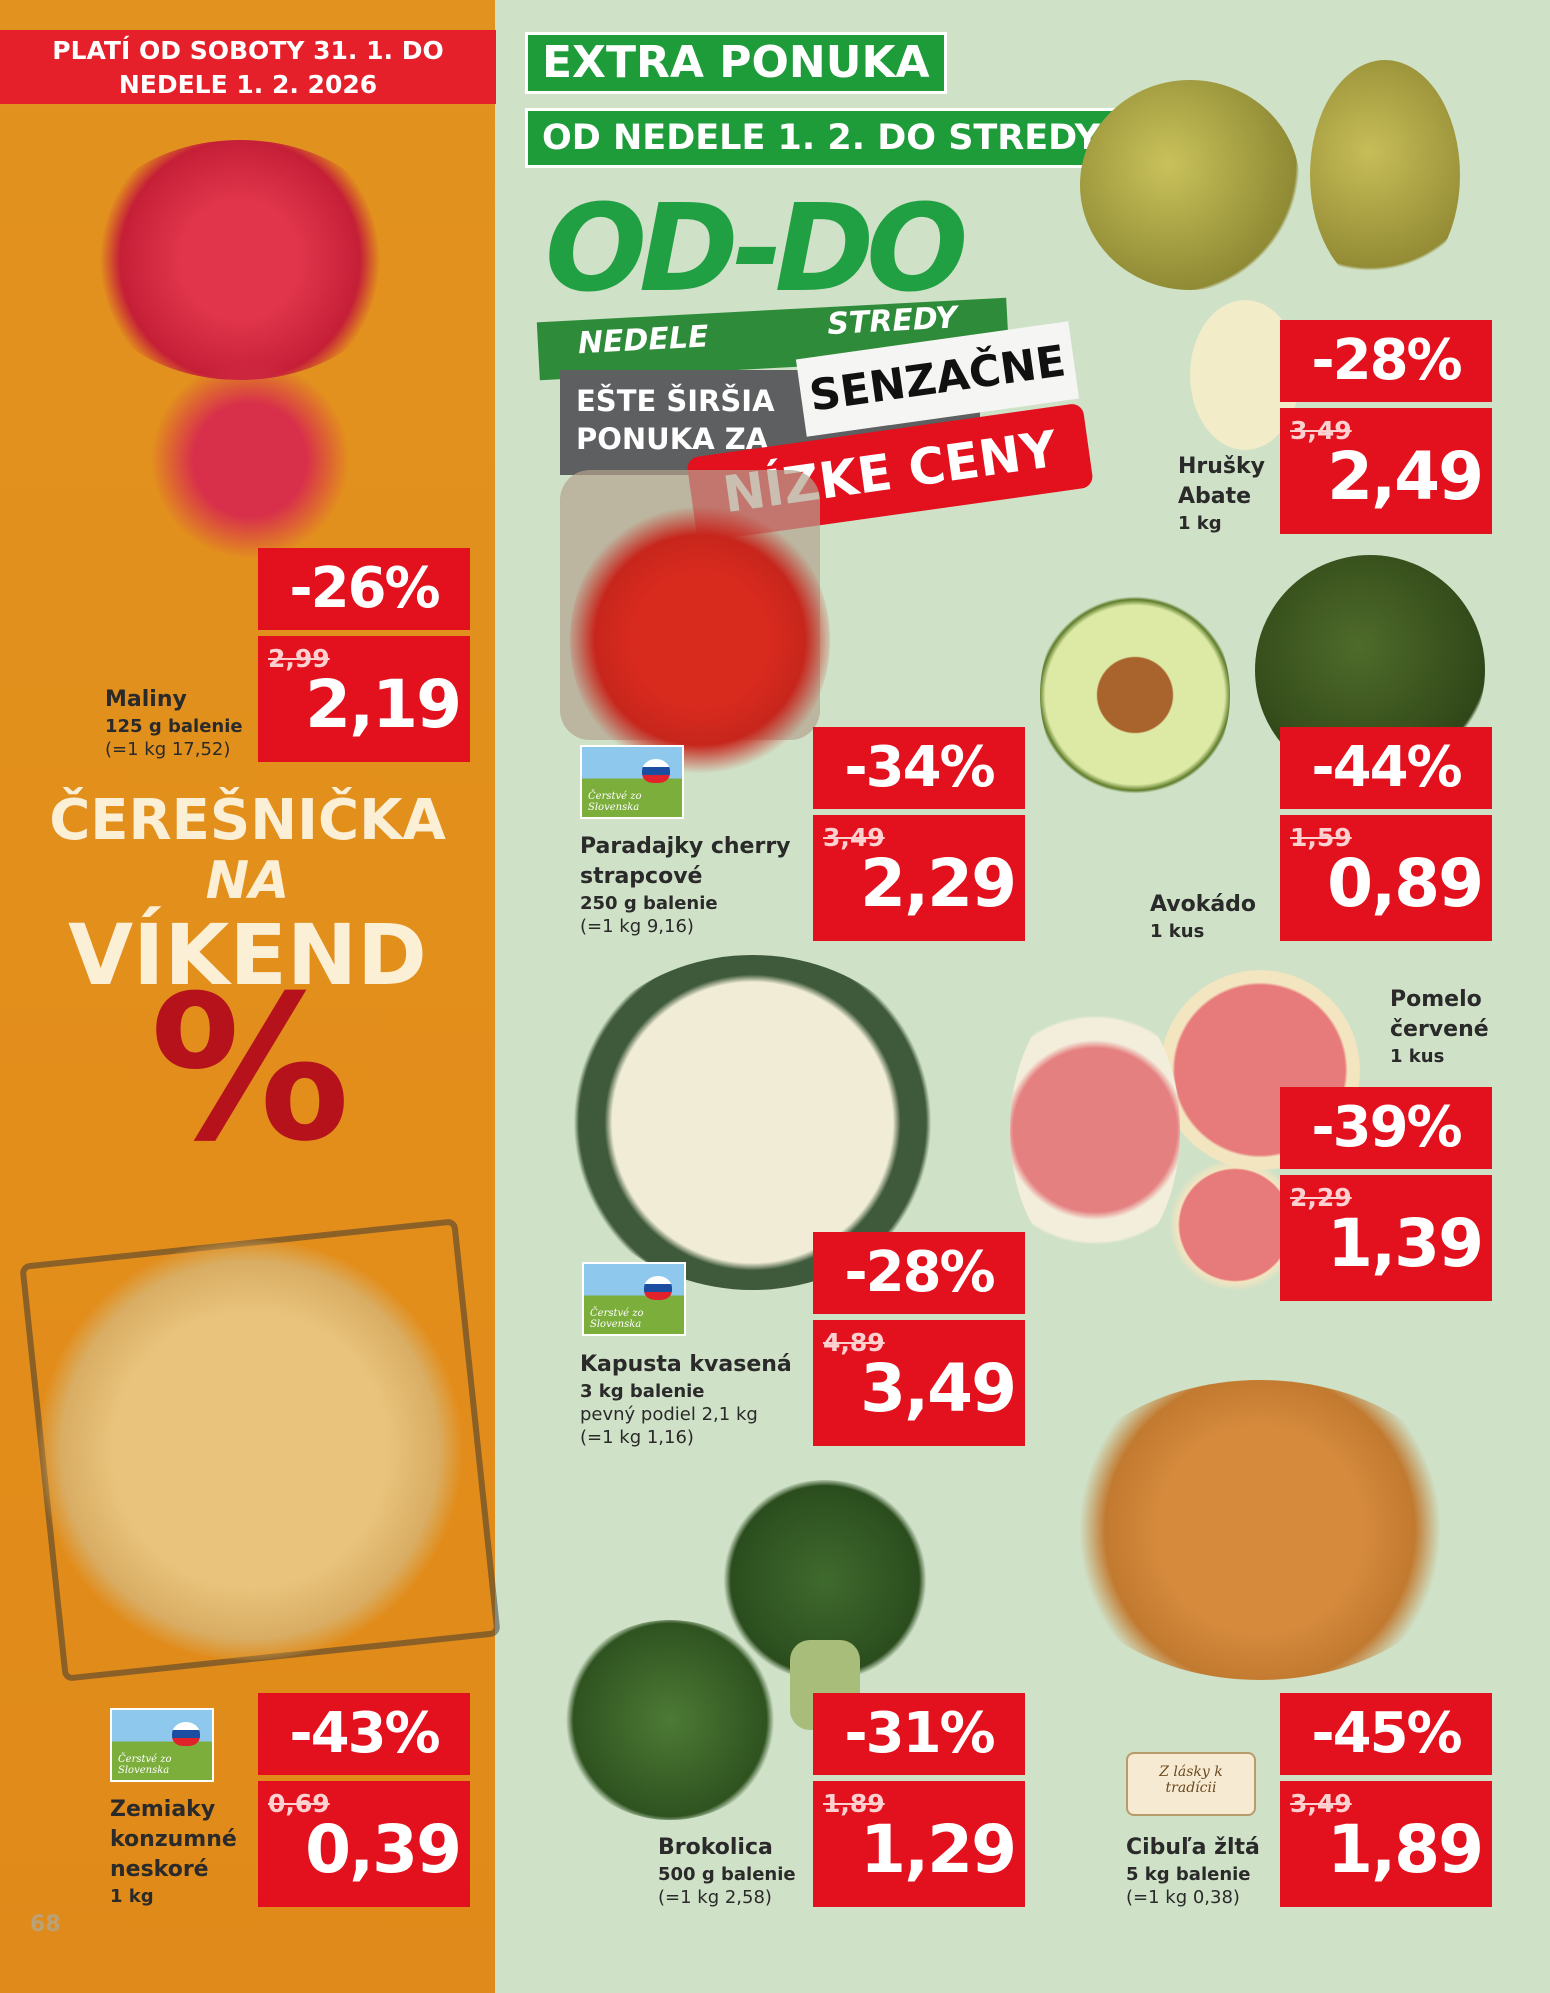  What do you see at coordinates (247, 955) in the screenshot?
I see `weekend-line3: VÍKEND` at bounding box center [247, 955].